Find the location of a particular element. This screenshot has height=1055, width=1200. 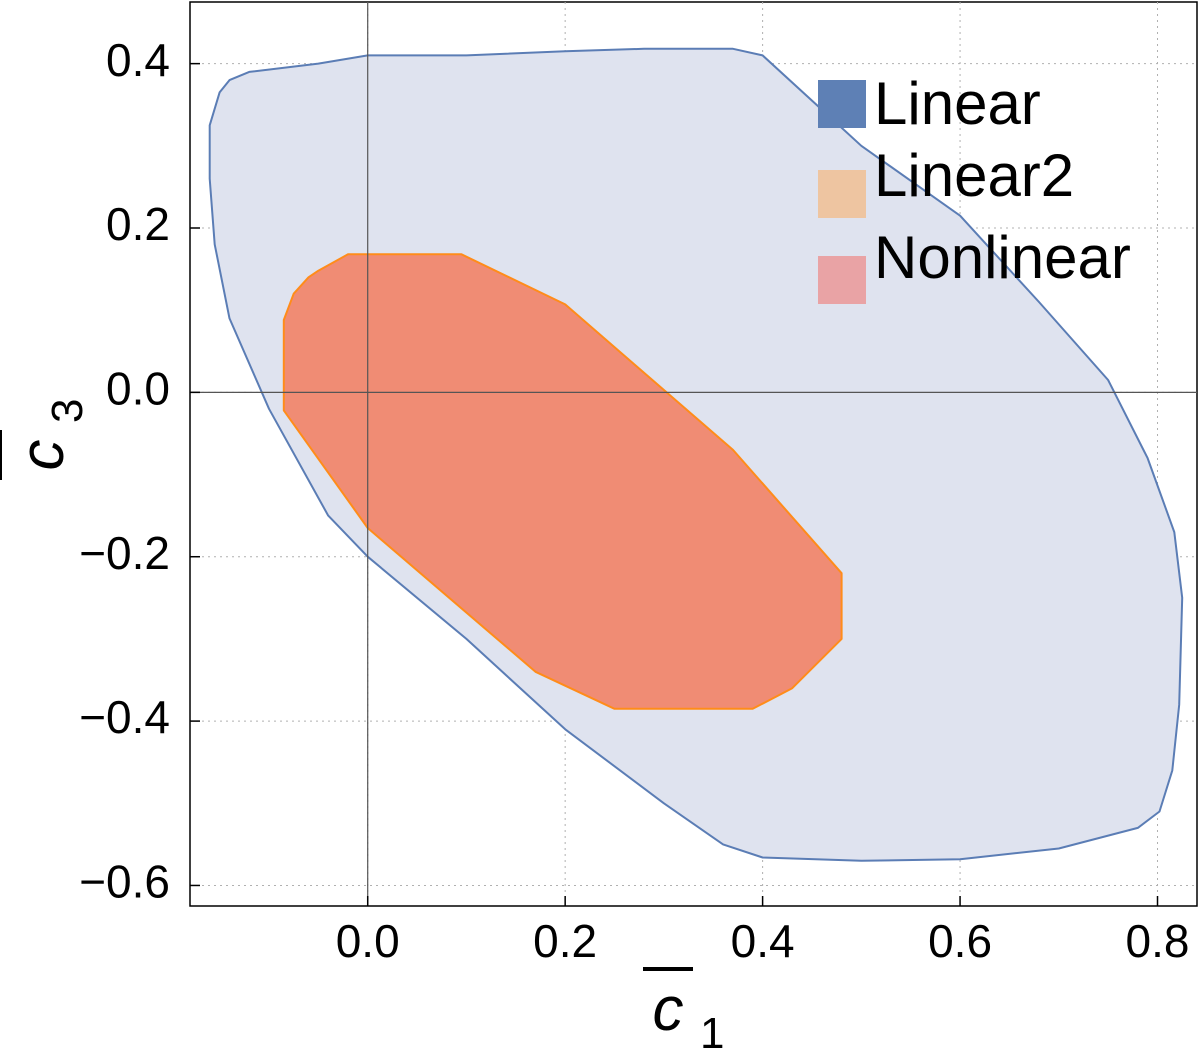

x-tick-label-2: 0.4 is located at coordinates (763, 941).